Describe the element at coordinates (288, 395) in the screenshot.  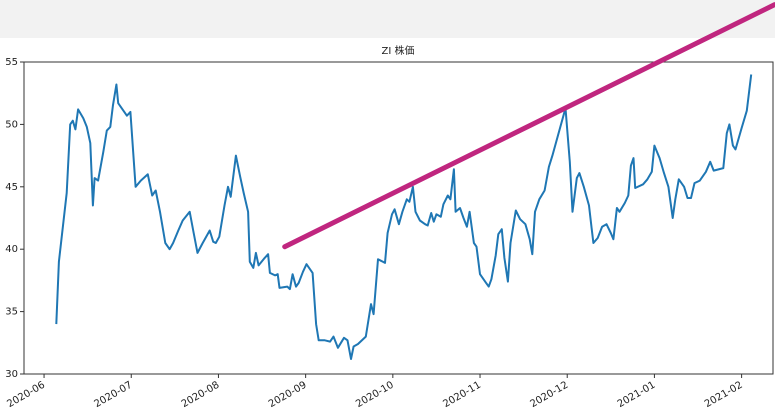
I see `x-tick-label: 2020-09` at that location.